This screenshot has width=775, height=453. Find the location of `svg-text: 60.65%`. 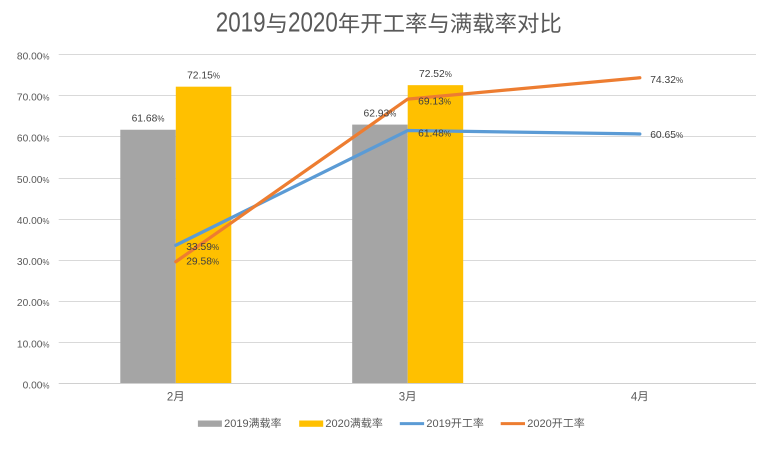

svg-text: 60.65% is located at coordinates (666, 135).